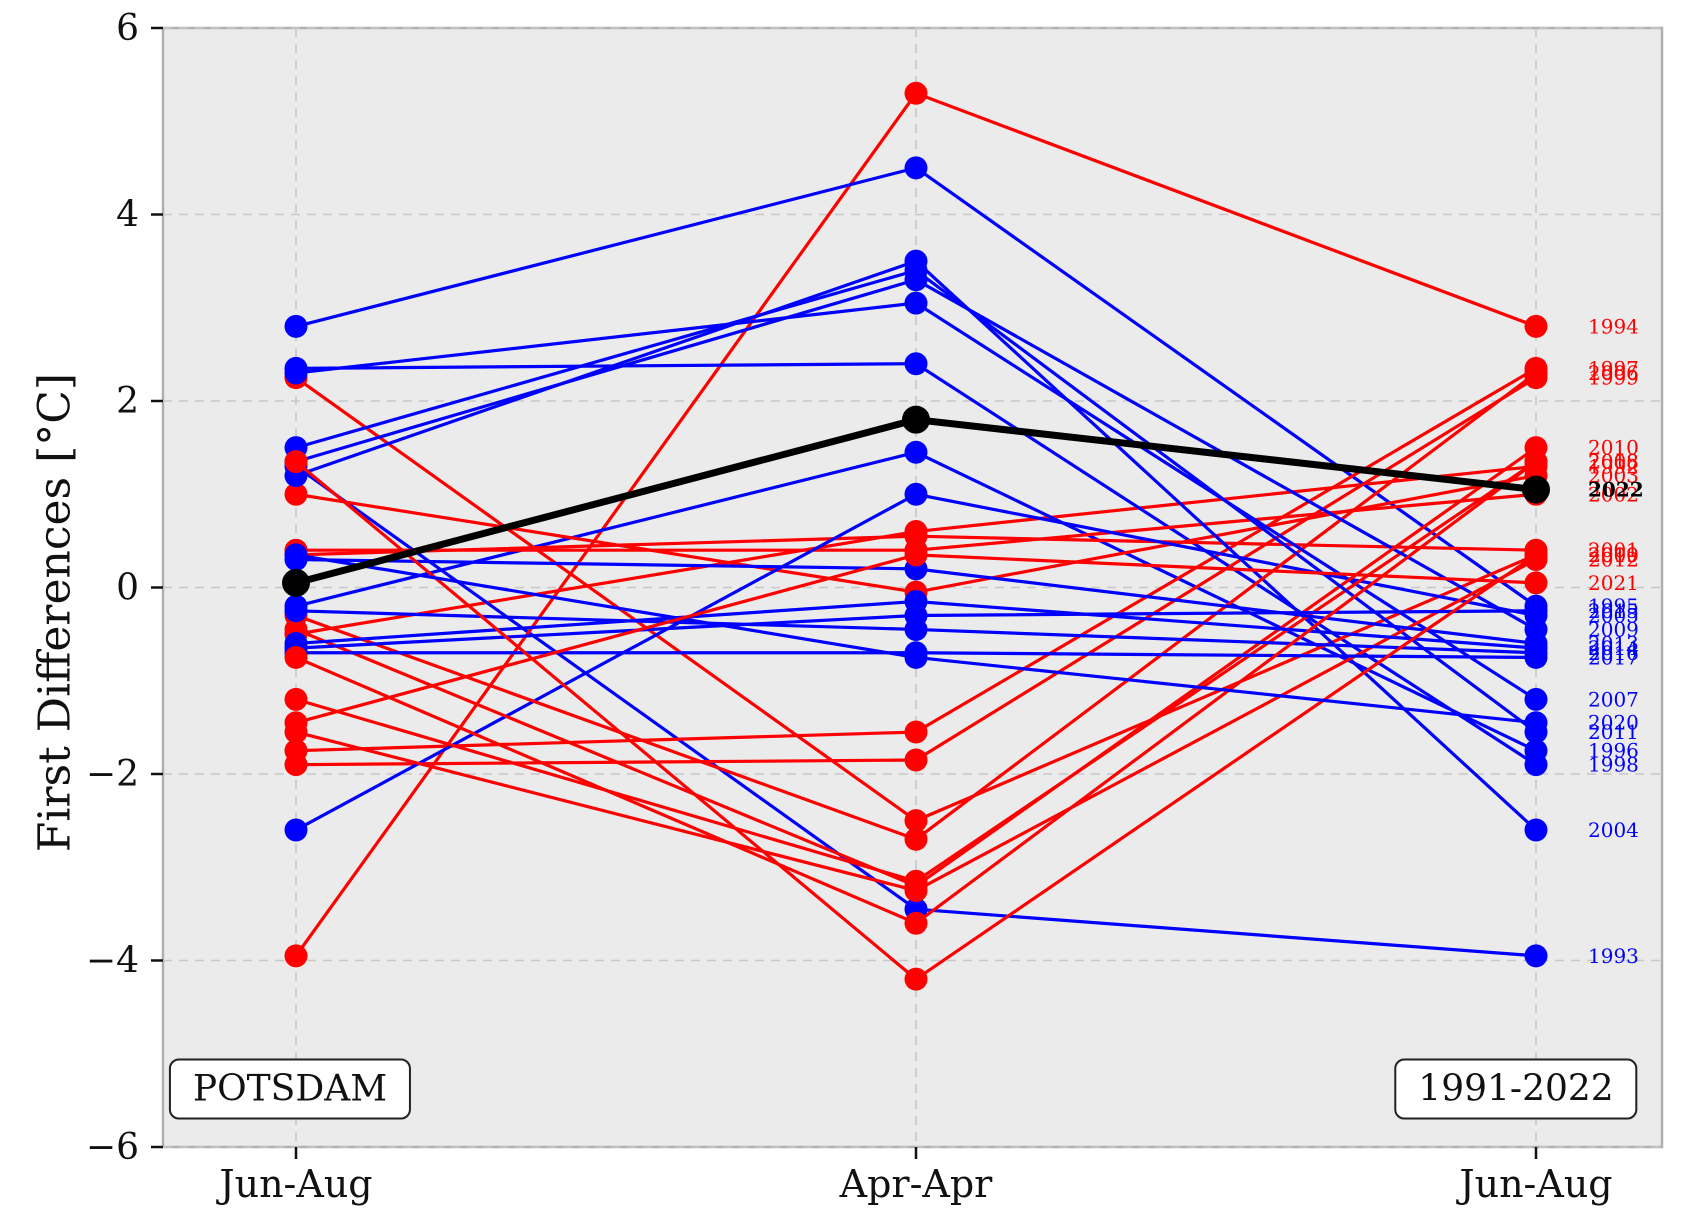 This screenshot has height=1232, width=1683. What do you see at coordinates (916, 1184) in the screenshot?
I see `x-category-apr-apr: Apr-Apr` at bounding box center [916, 1184].